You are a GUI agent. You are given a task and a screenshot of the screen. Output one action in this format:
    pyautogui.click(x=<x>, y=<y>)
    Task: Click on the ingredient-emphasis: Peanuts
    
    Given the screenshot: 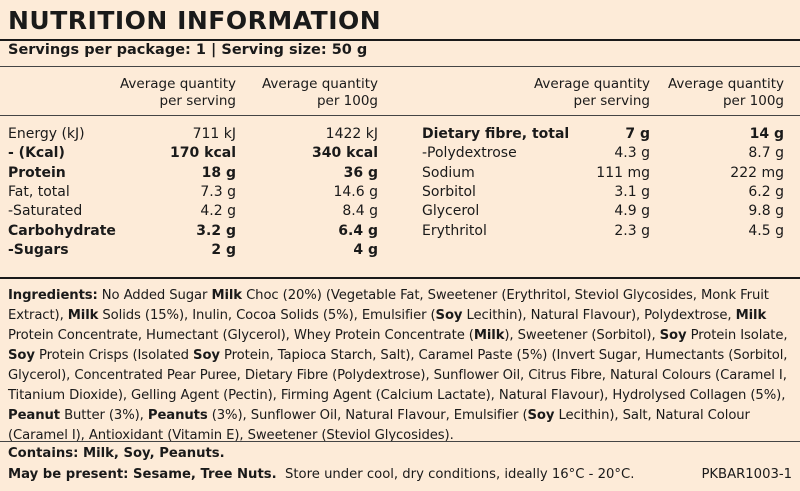 What is the action you would take?
    pyautogui.click(x=177, y=415)
    